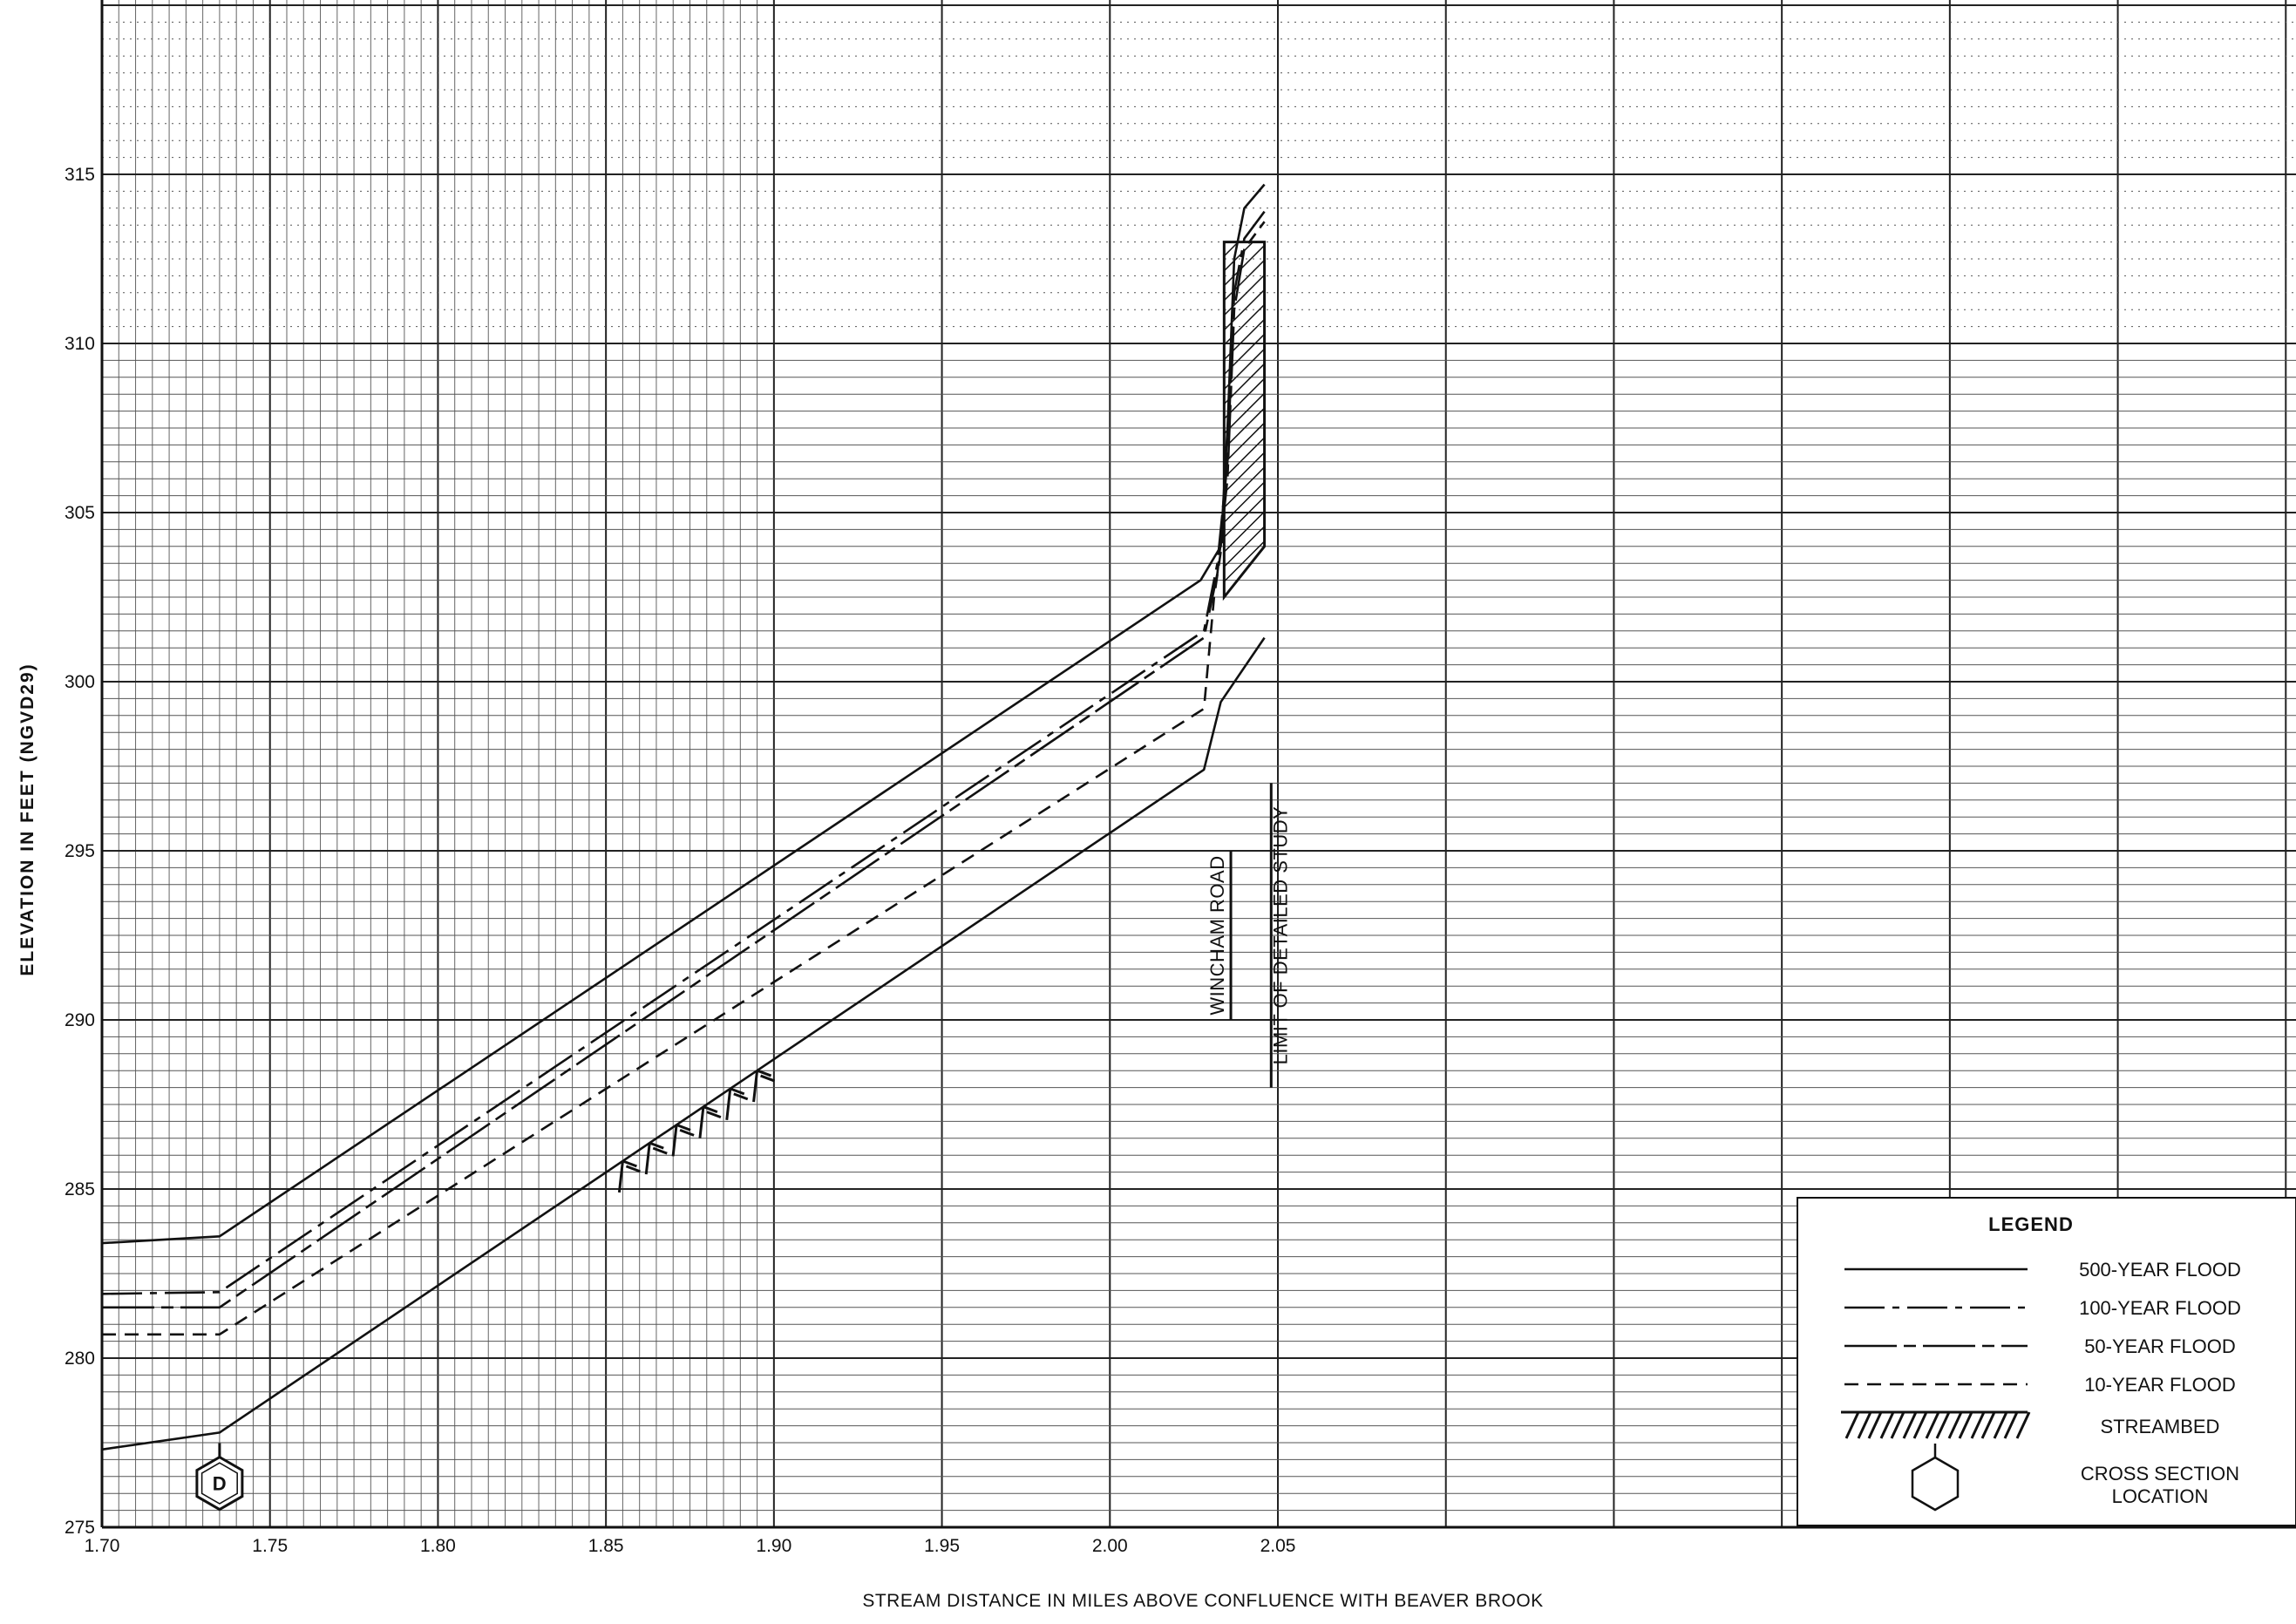 Image resolution: width=2296 pixels, height=1624 pixels. Describe the element at coordinates (2160, 1346) in the screenshot. I see `legend-label: 50-YEAR FLOOD` at that location.